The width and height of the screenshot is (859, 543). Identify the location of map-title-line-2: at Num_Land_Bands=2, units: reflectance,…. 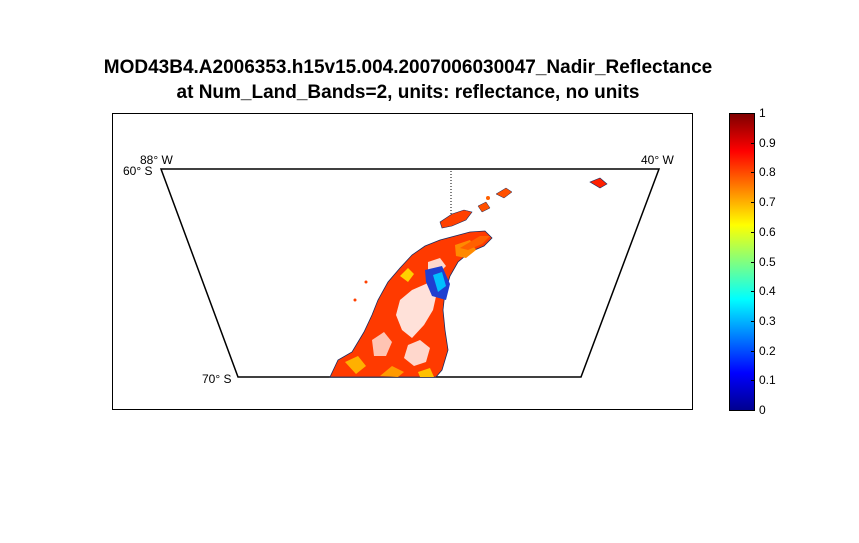
(408, 92).